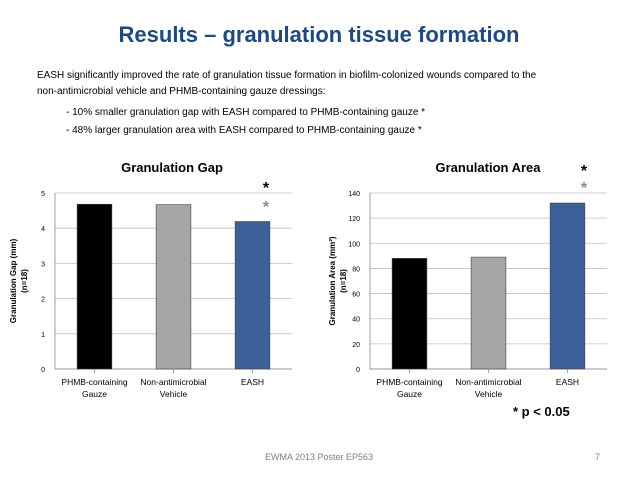 This screenshot has height=479, width=638. I want to click on y-tick-label: 40, so click(356, 320).